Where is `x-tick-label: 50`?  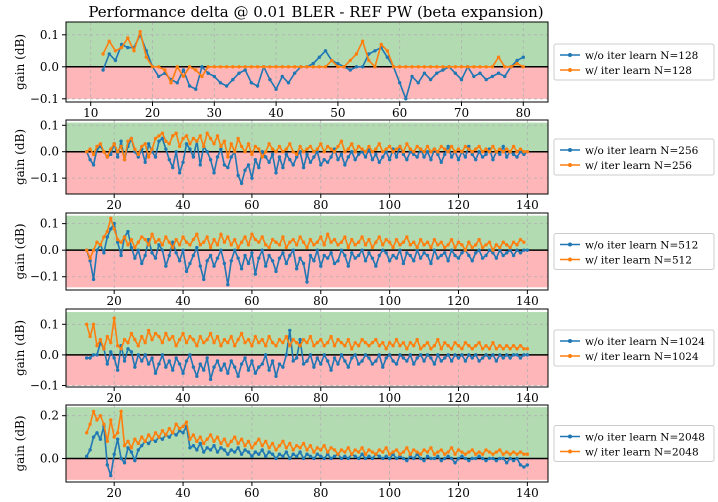 x-tick-label: 50 is located at coordinates (337, 113).